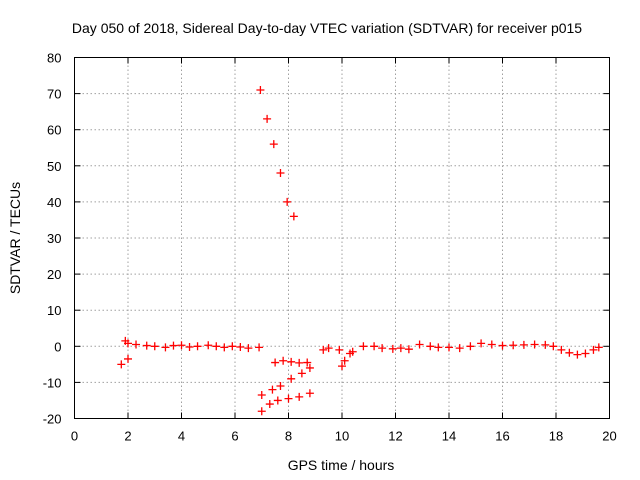 The width and height of the screenshot is (640, 480). Describe the element at coordinates (54, 130) in the screenshot. I see `y-tick-label: 60` at that location.